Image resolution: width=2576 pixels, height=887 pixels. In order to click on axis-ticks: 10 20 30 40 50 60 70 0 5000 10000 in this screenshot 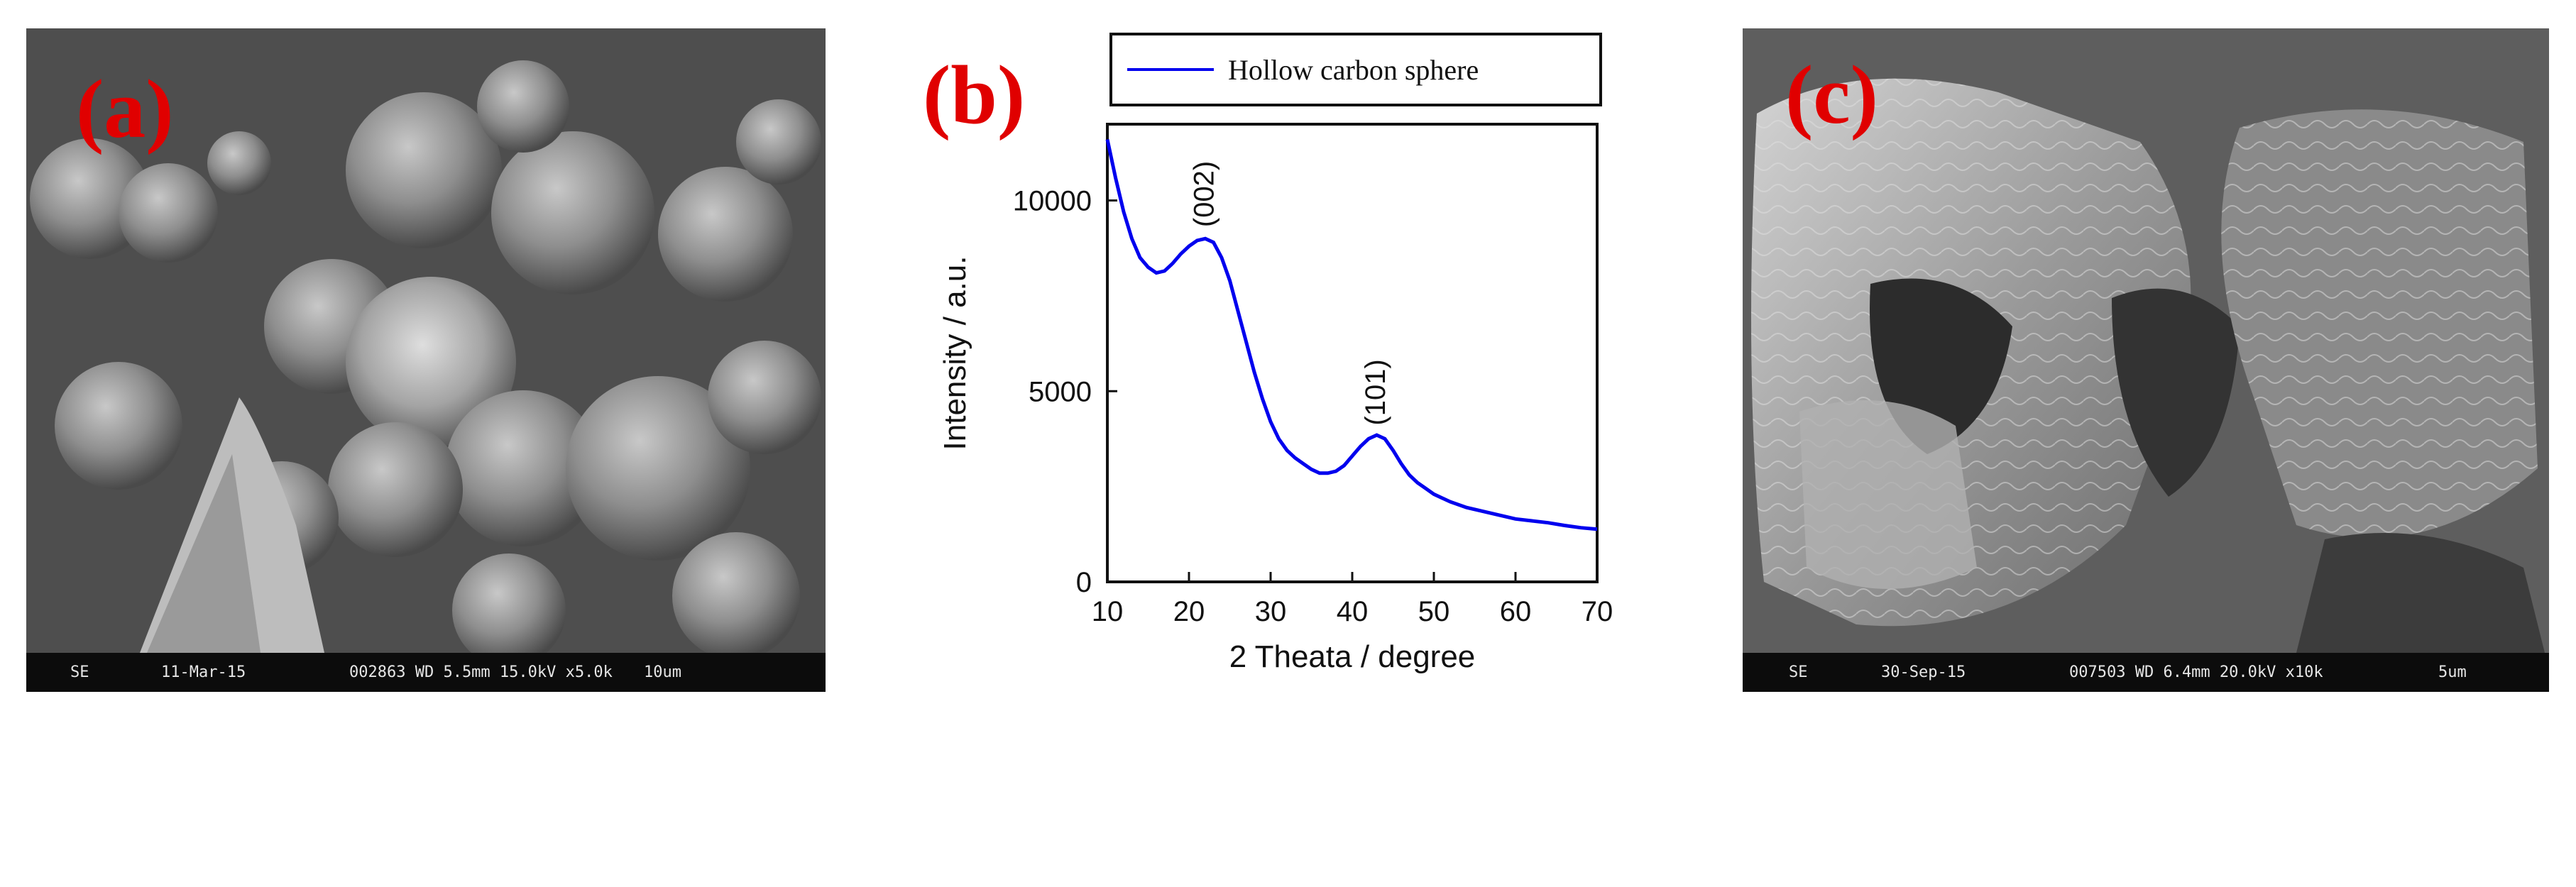, I will do `click(1313, 407)`.